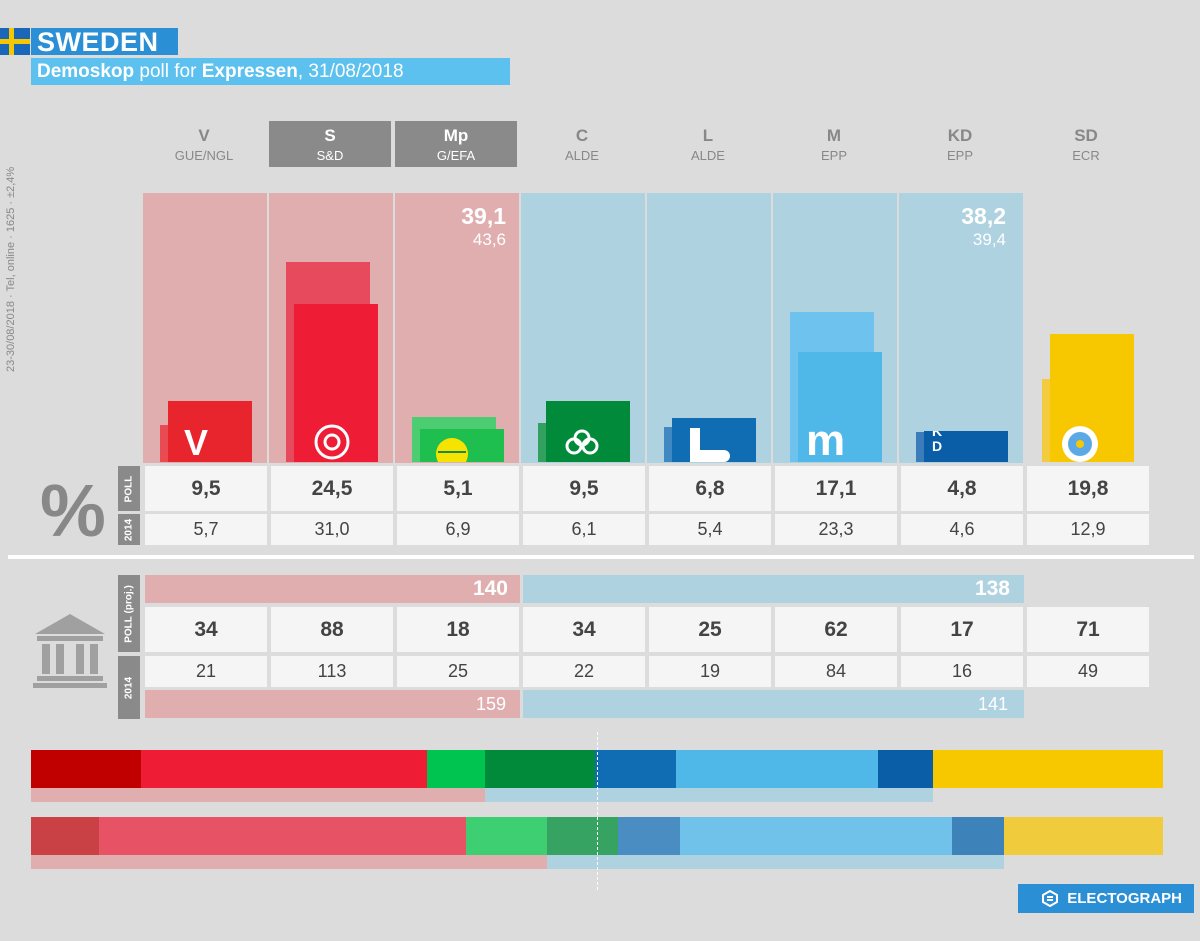  Describe the element at coordinates (708, 135) in the screenshot. I see `party-abbr: L` at that location.